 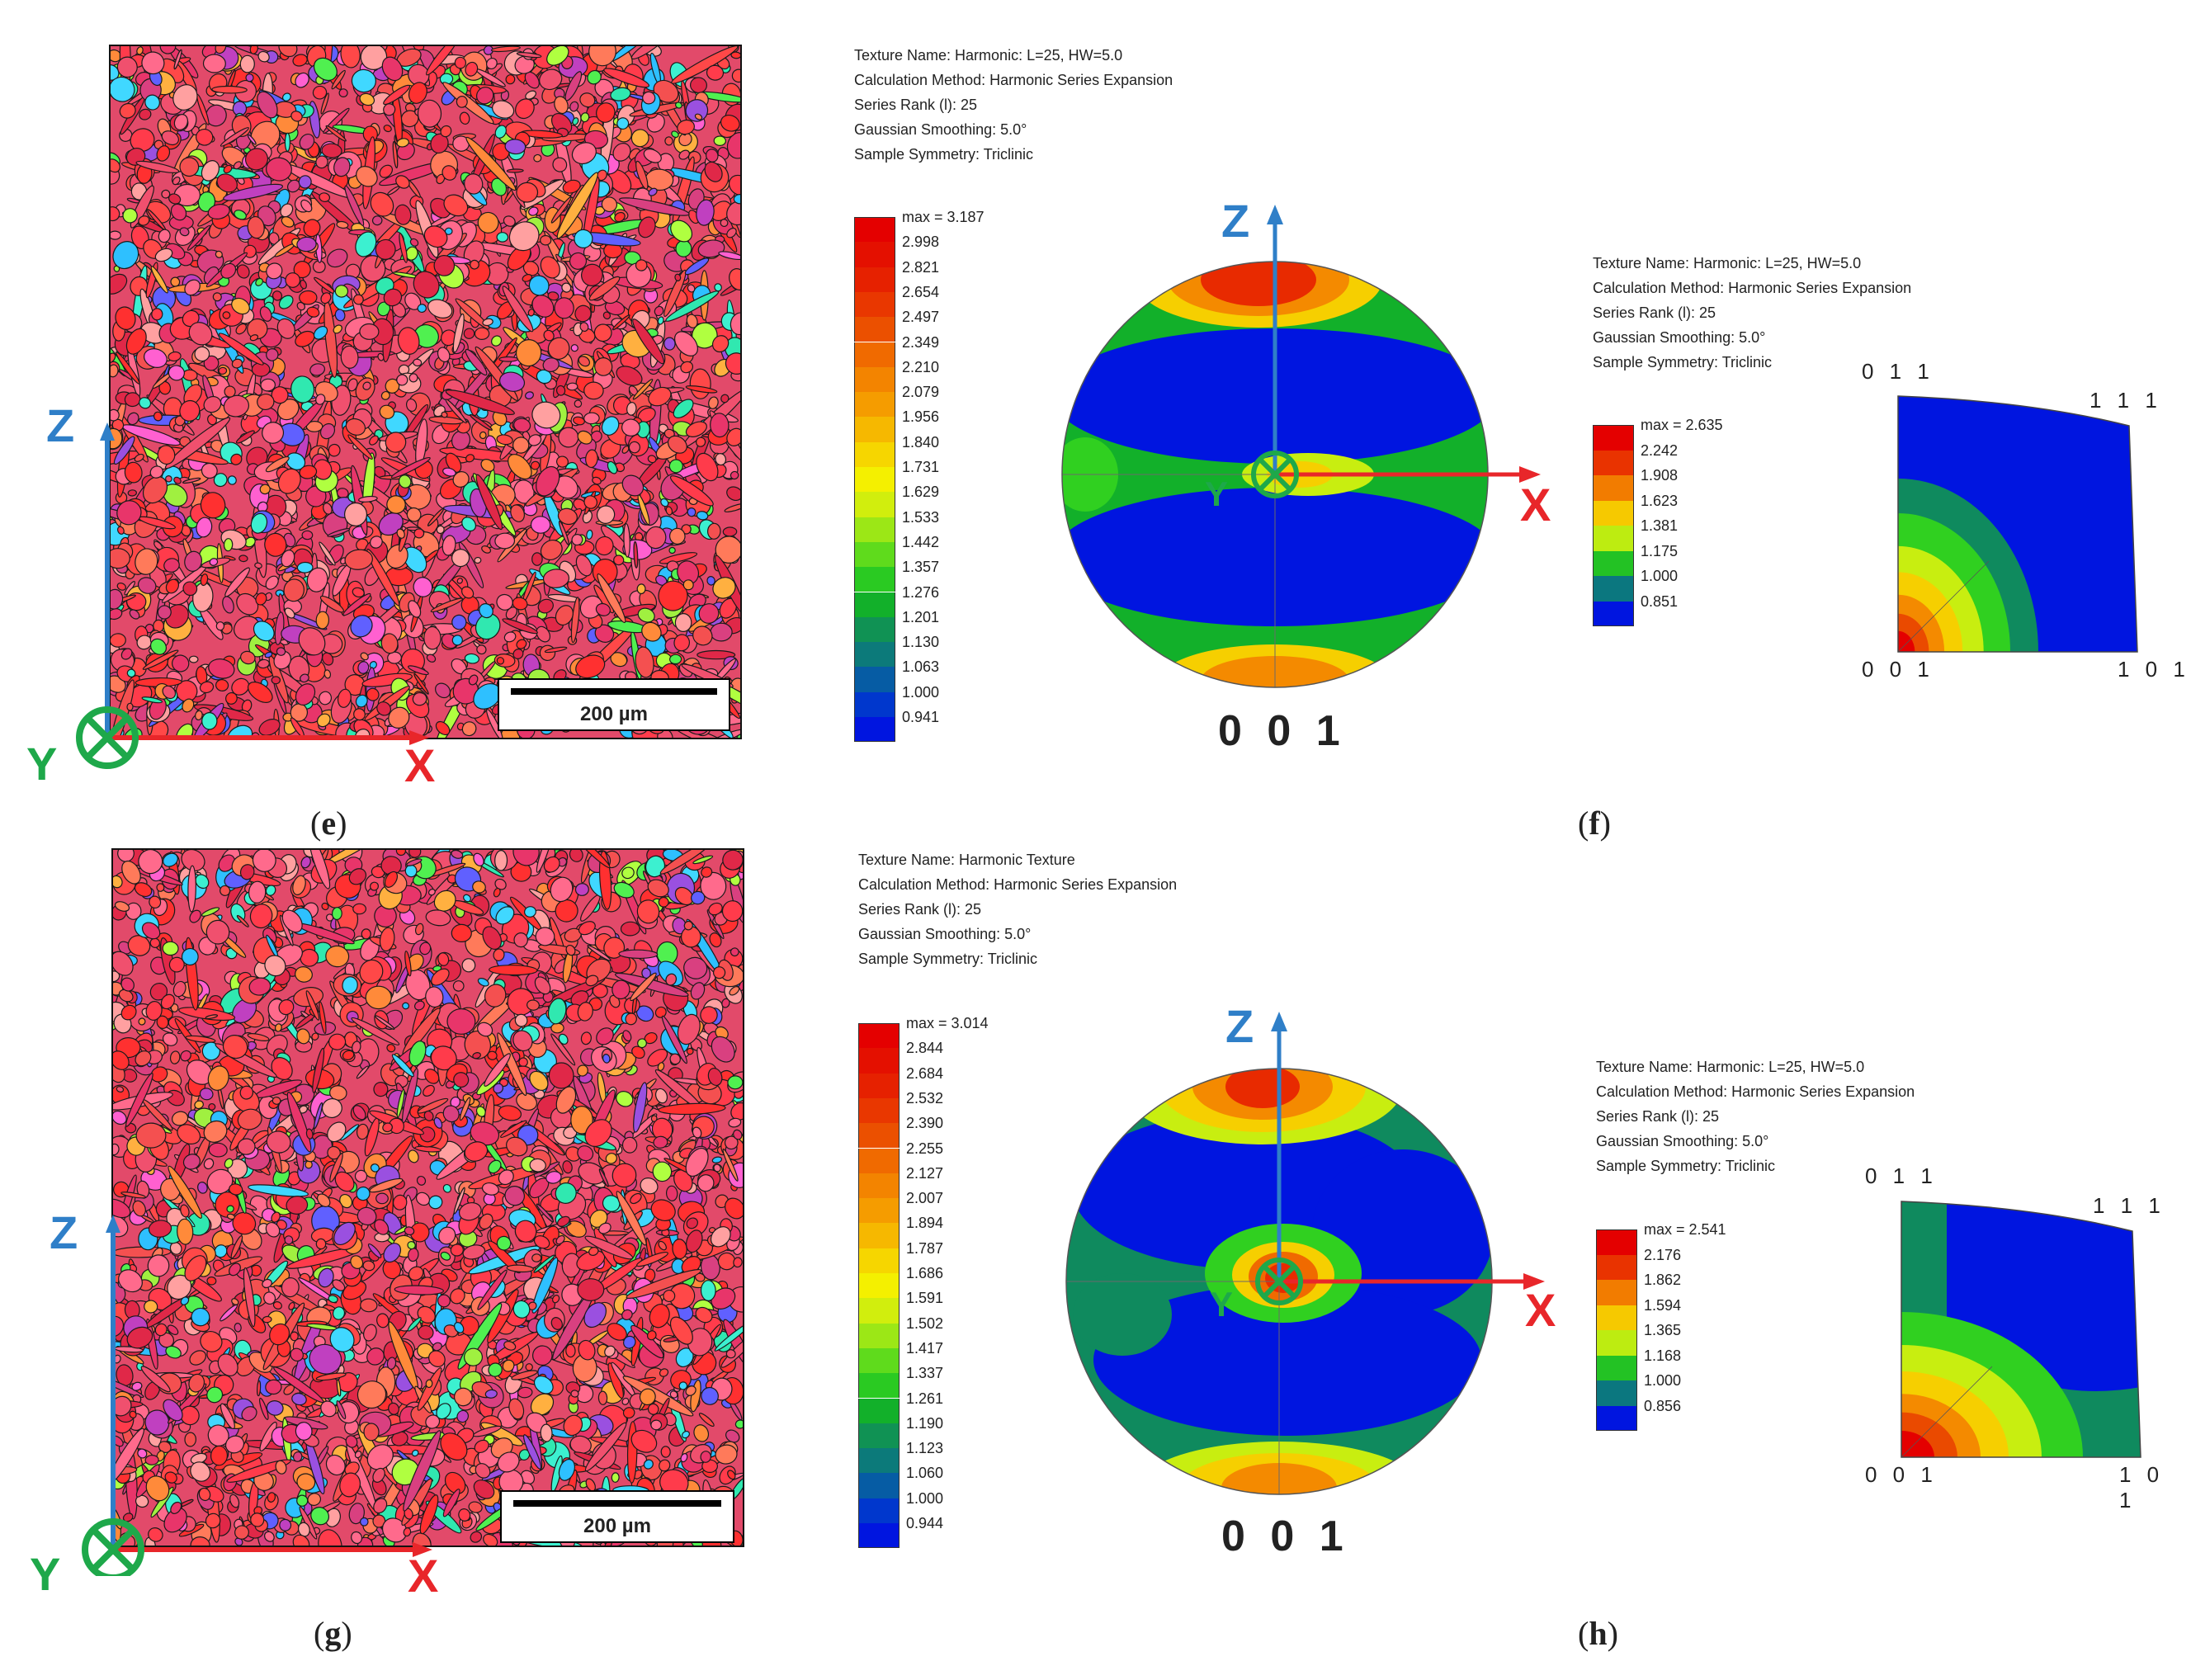 What do you see at coordinates (1660, 475) in the screenshot?
I see `legend-value: 1.908` at bounding box center [1660, 475].